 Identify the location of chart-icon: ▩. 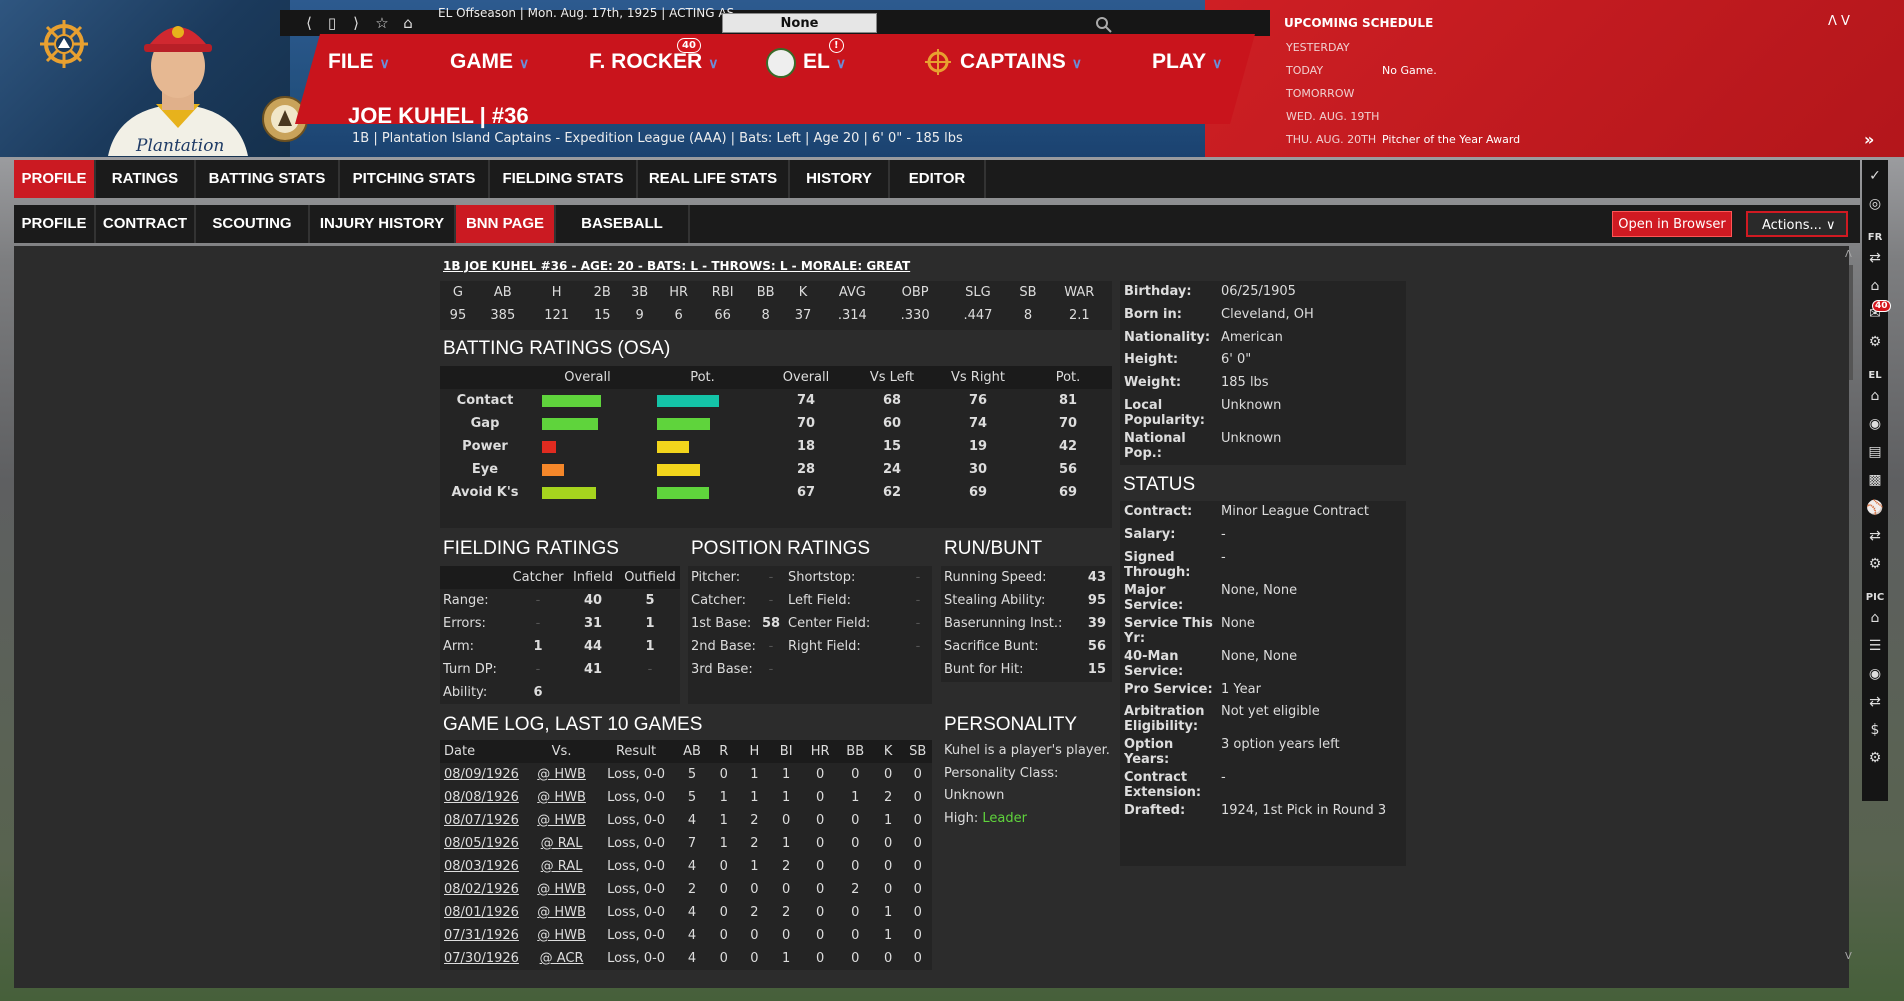
(1875, 480).